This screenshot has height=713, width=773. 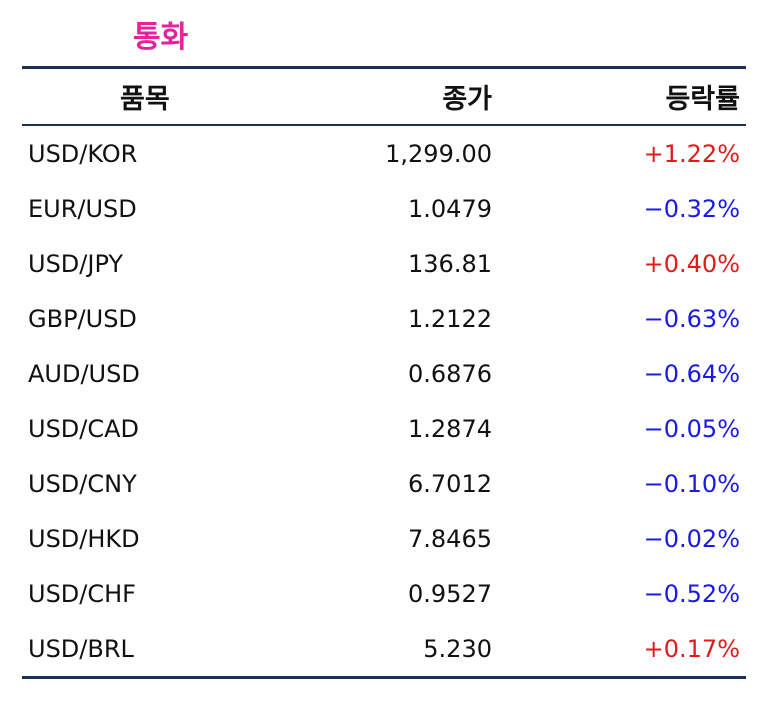 I want to click on row-name: USD/HKD, so click(x=84, y=538).